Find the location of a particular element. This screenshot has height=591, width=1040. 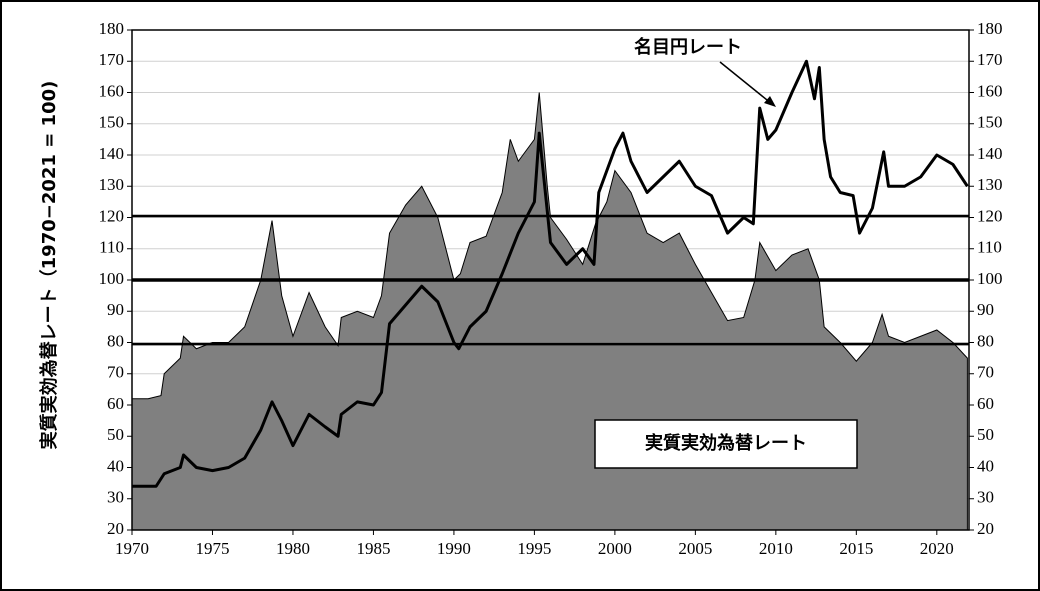

y-tick-label: 140 is located at coordinates (112, 153).